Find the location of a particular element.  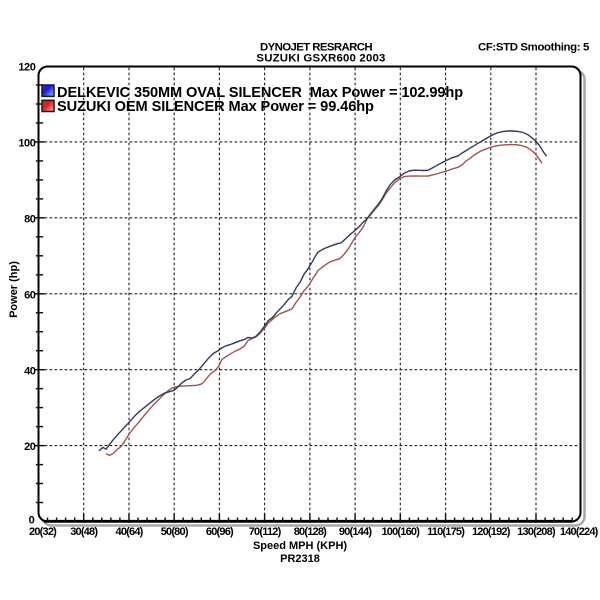

svg-text: 140(224) is located at coordinates (579, 532).